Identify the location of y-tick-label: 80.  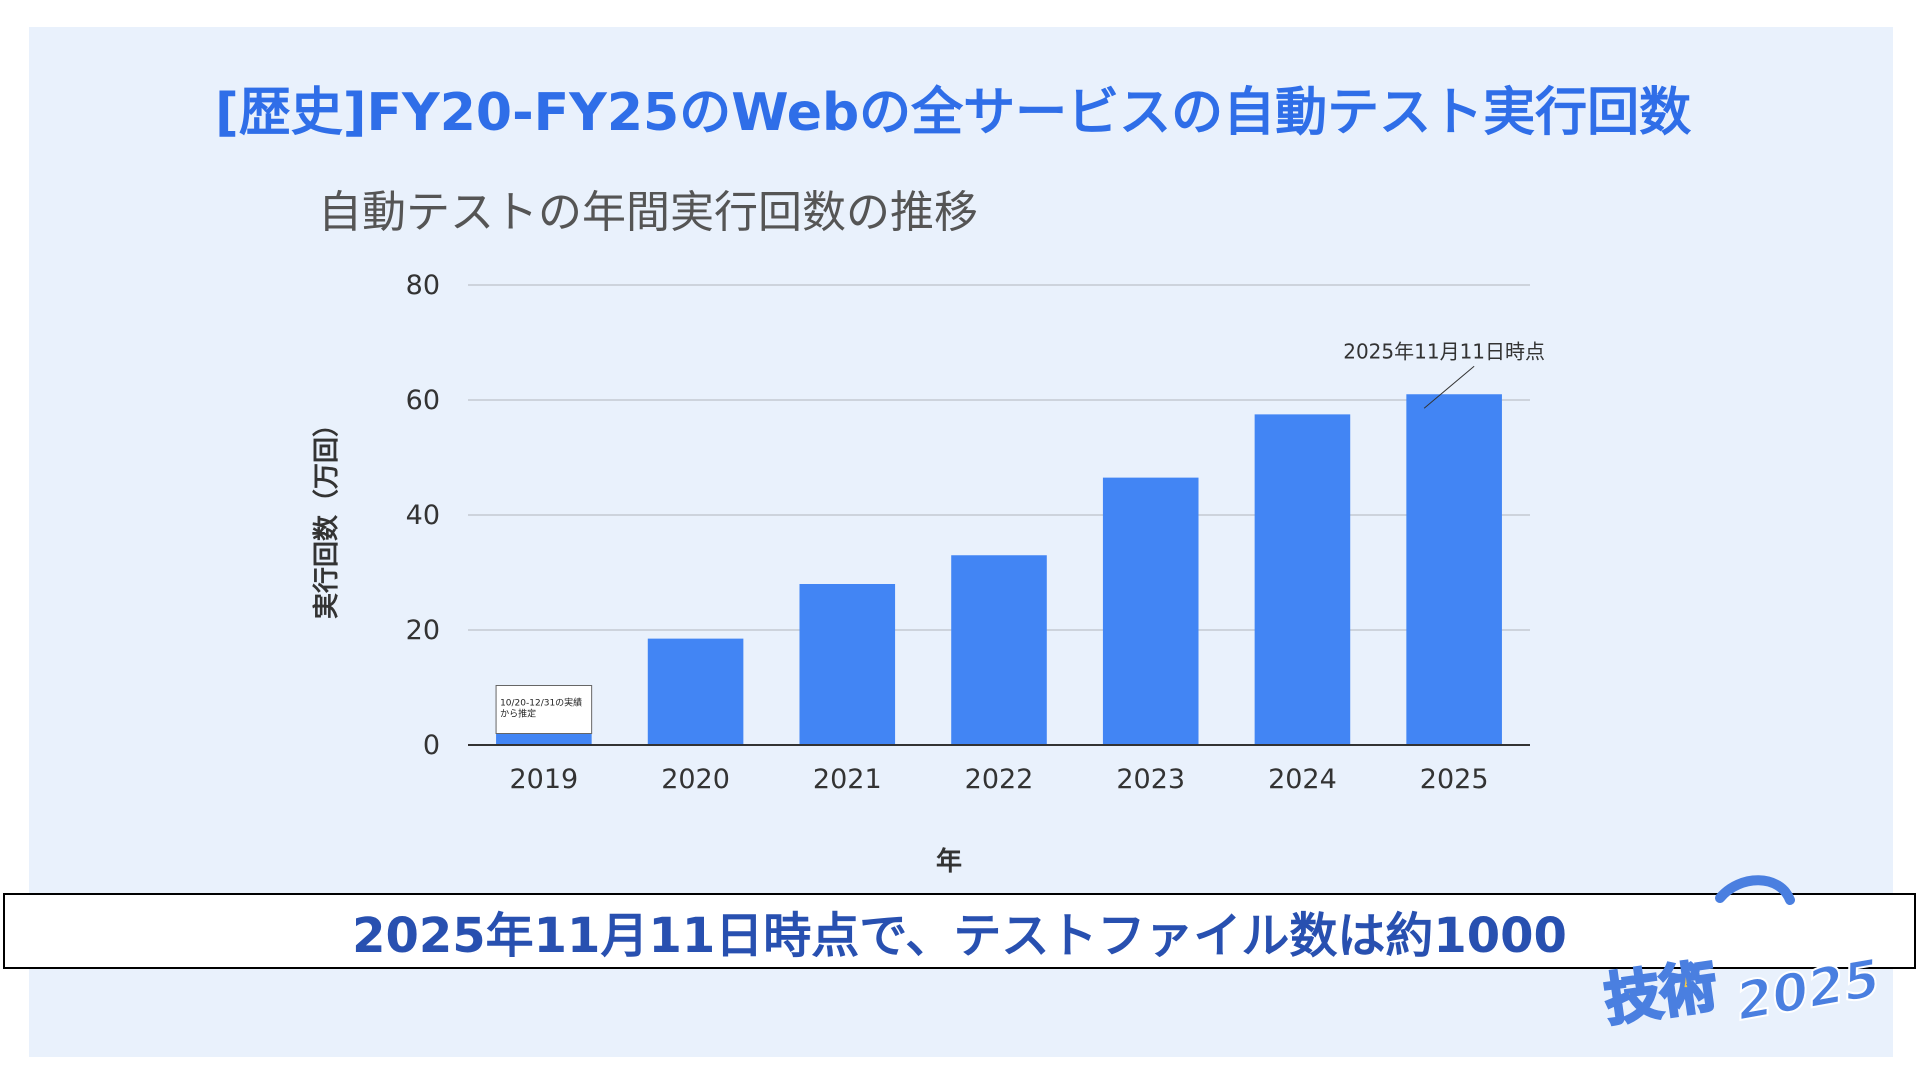
(423, 285).